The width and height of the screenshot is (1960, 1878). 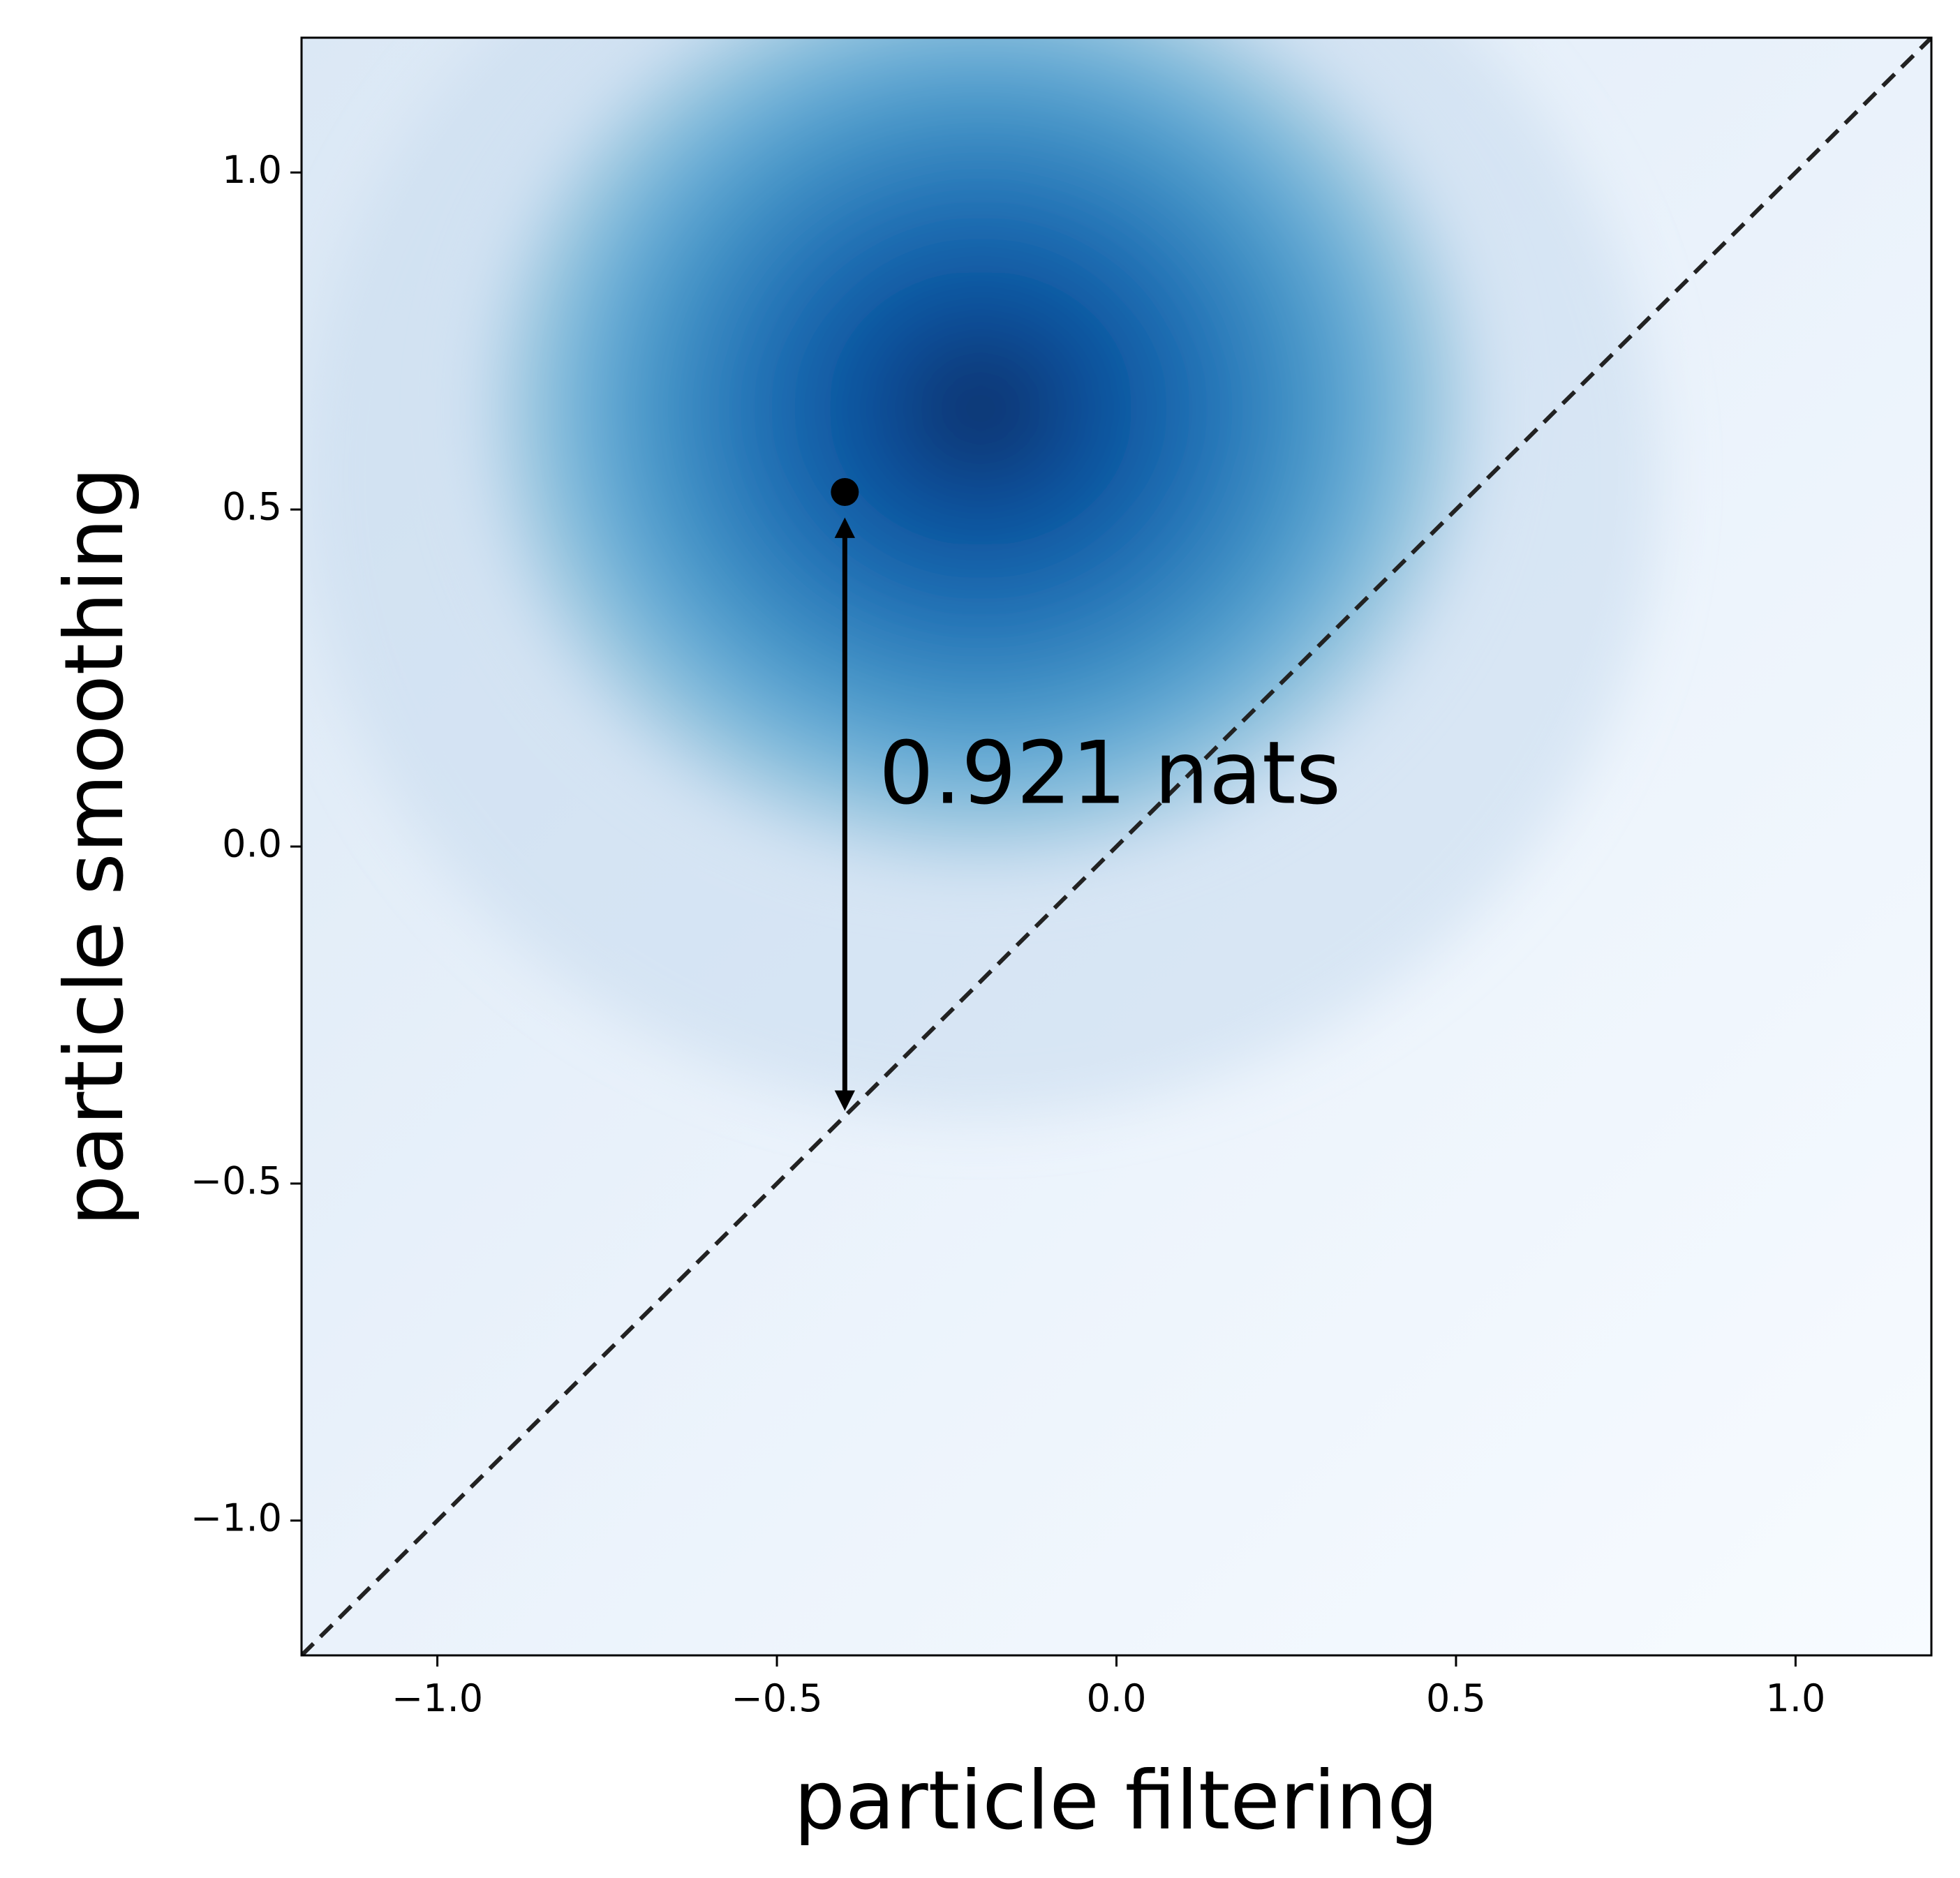 What do you see at coordinates (1110, 774) in the screenshot?
I see `annotation-label: 0.921 nats` at bounding box center [1110, 774].